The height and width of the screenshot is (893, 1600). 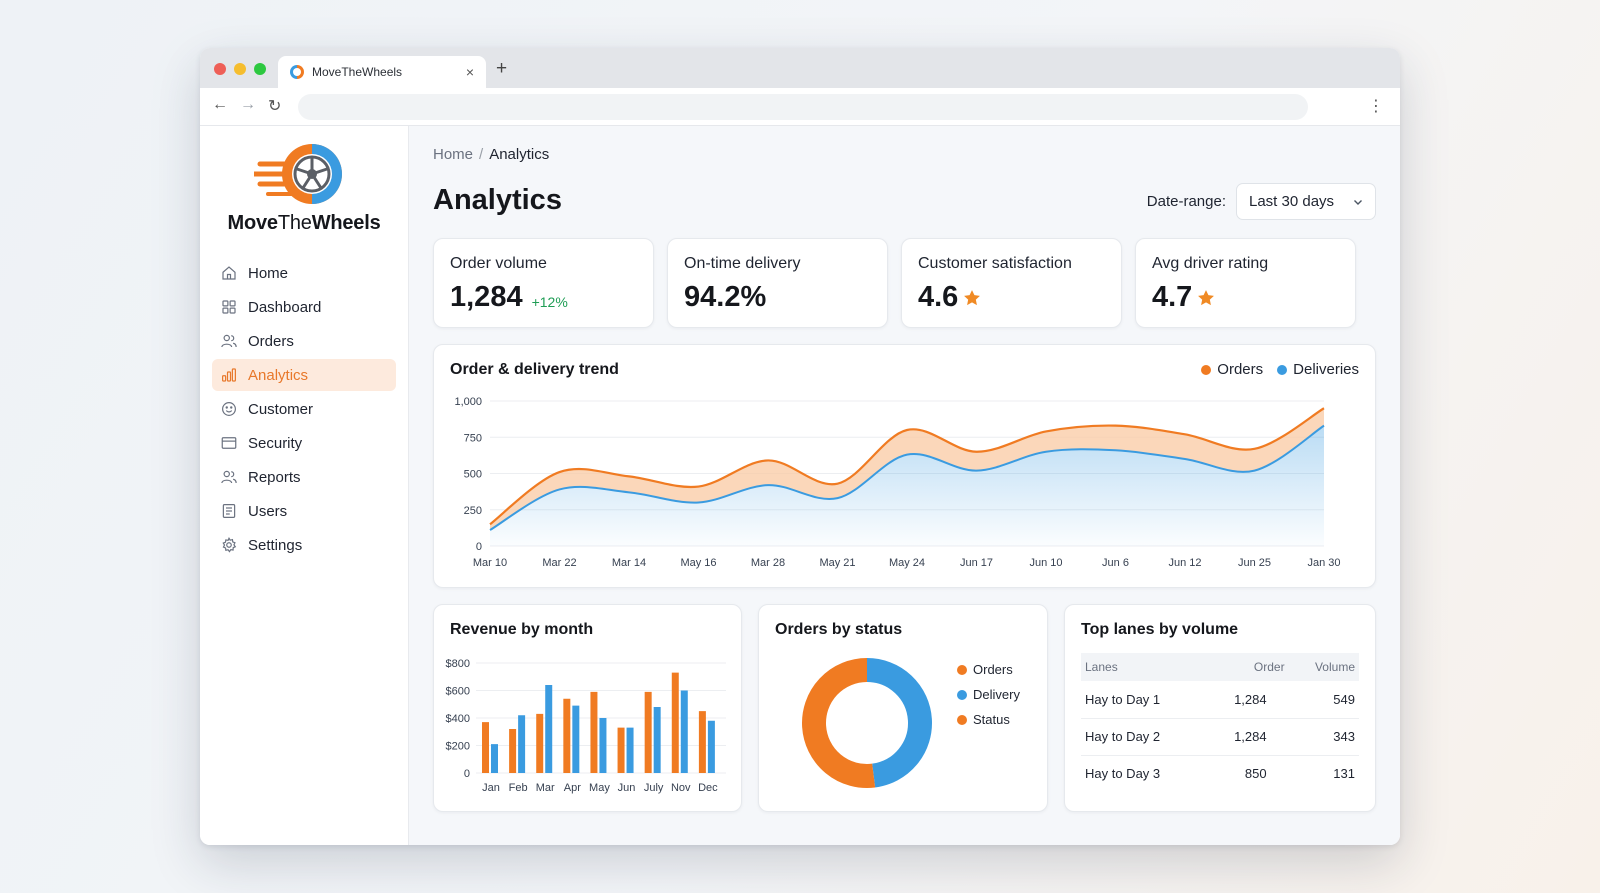 I want to click on x-tick-label: Jun 17, so click(x=976, y=563).